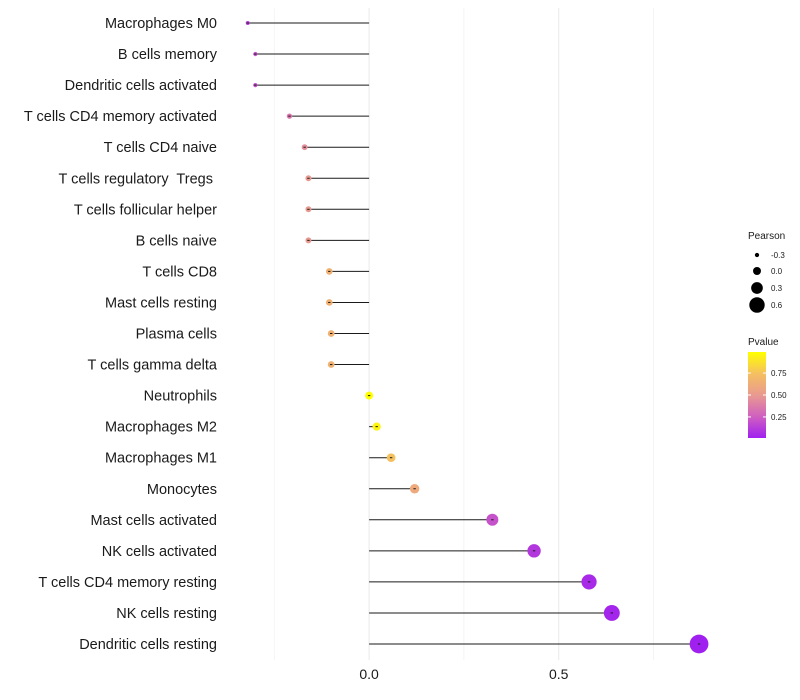 This screenshot has width=800, height=700. Describe the element at coordinates (766, 272) in the screenshot. I see `size-legend: Pearson -0.3 0.0 0.3 0.6` at that location.